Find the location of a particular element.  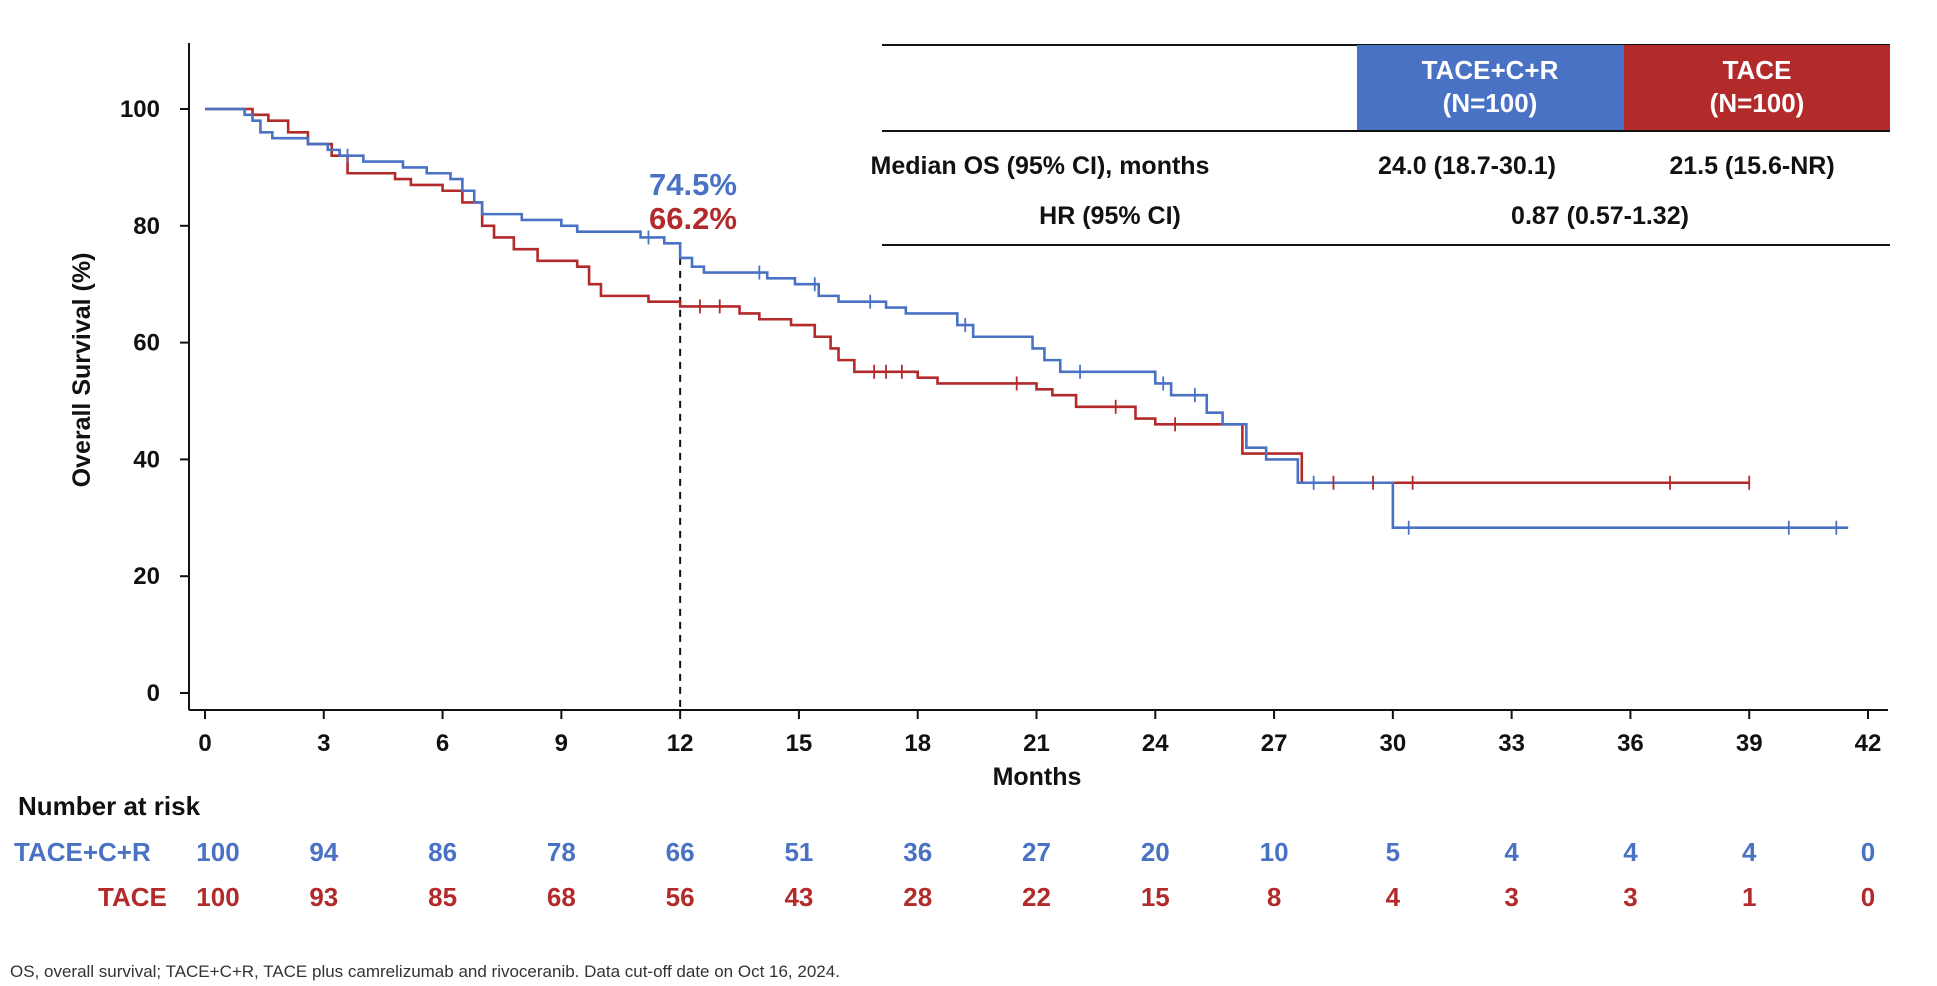

risk-value: 78 is located at coordinates (561, 852).